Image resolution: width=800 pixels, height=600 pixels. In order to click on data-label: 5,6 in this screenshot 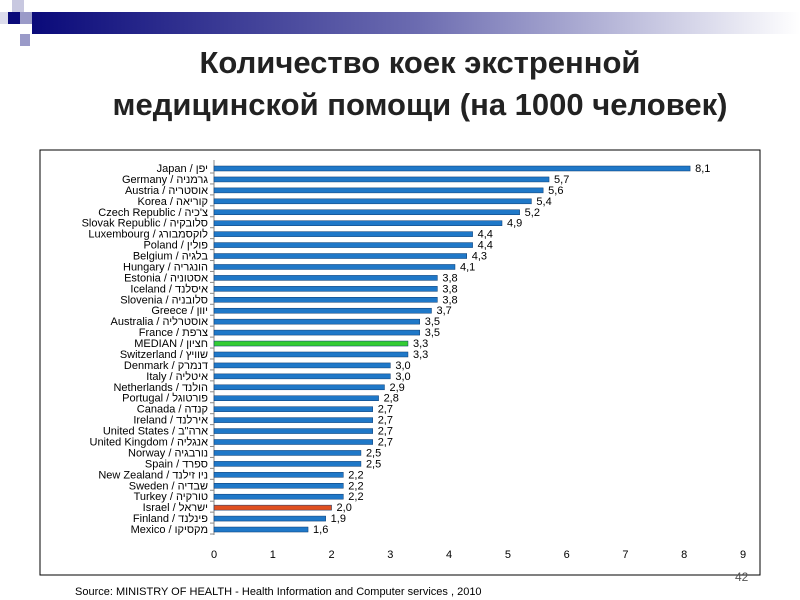, I will do `click(555, 191)`.